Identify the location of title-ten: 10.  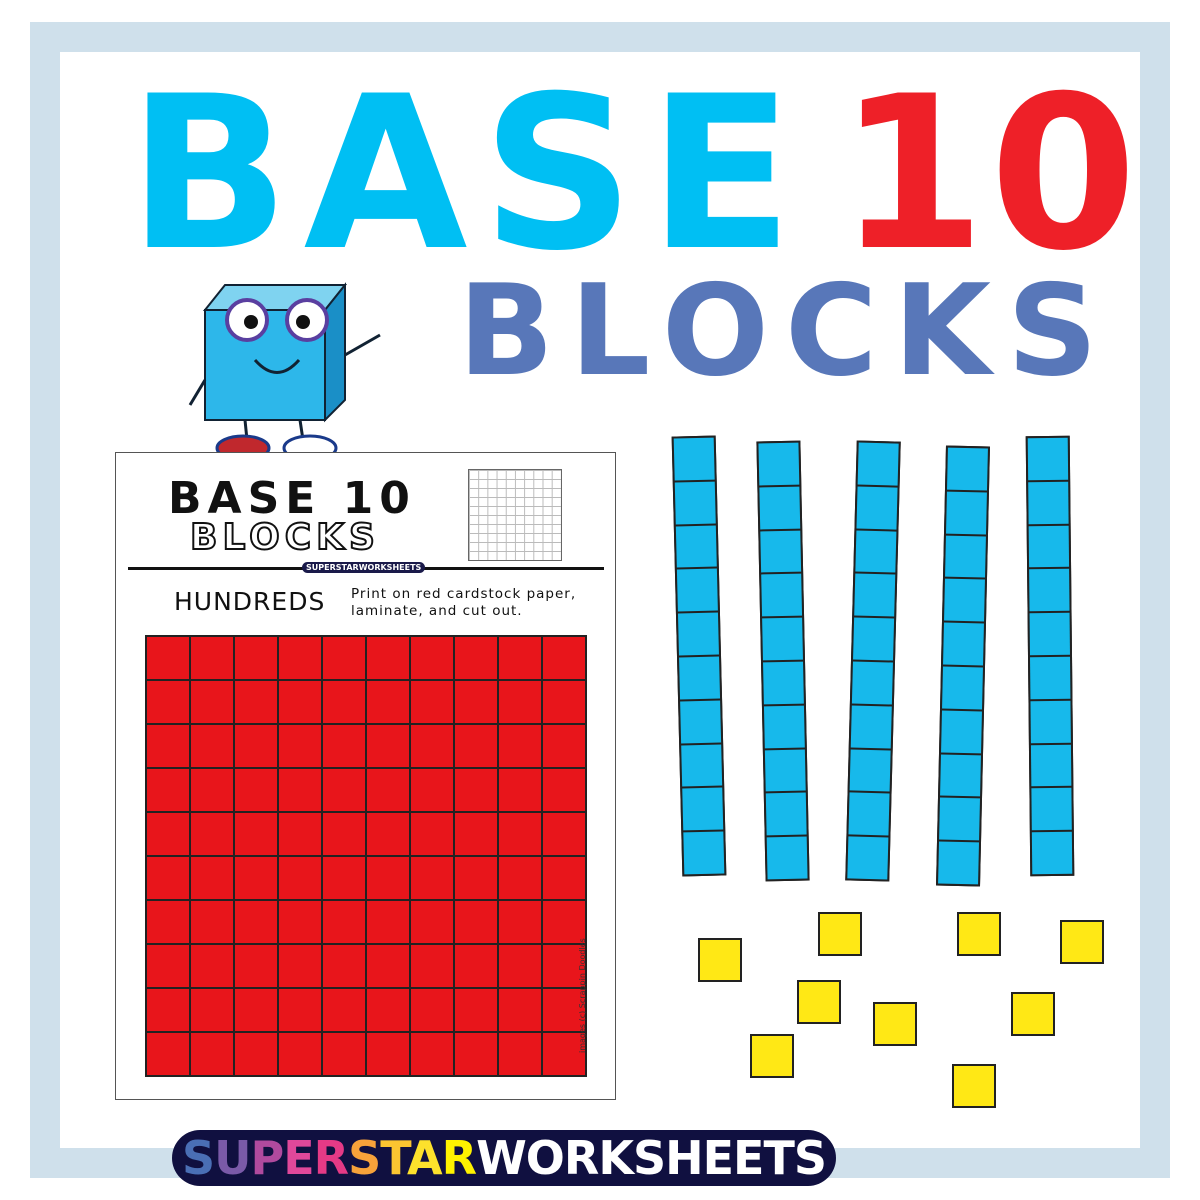
(990, 173).